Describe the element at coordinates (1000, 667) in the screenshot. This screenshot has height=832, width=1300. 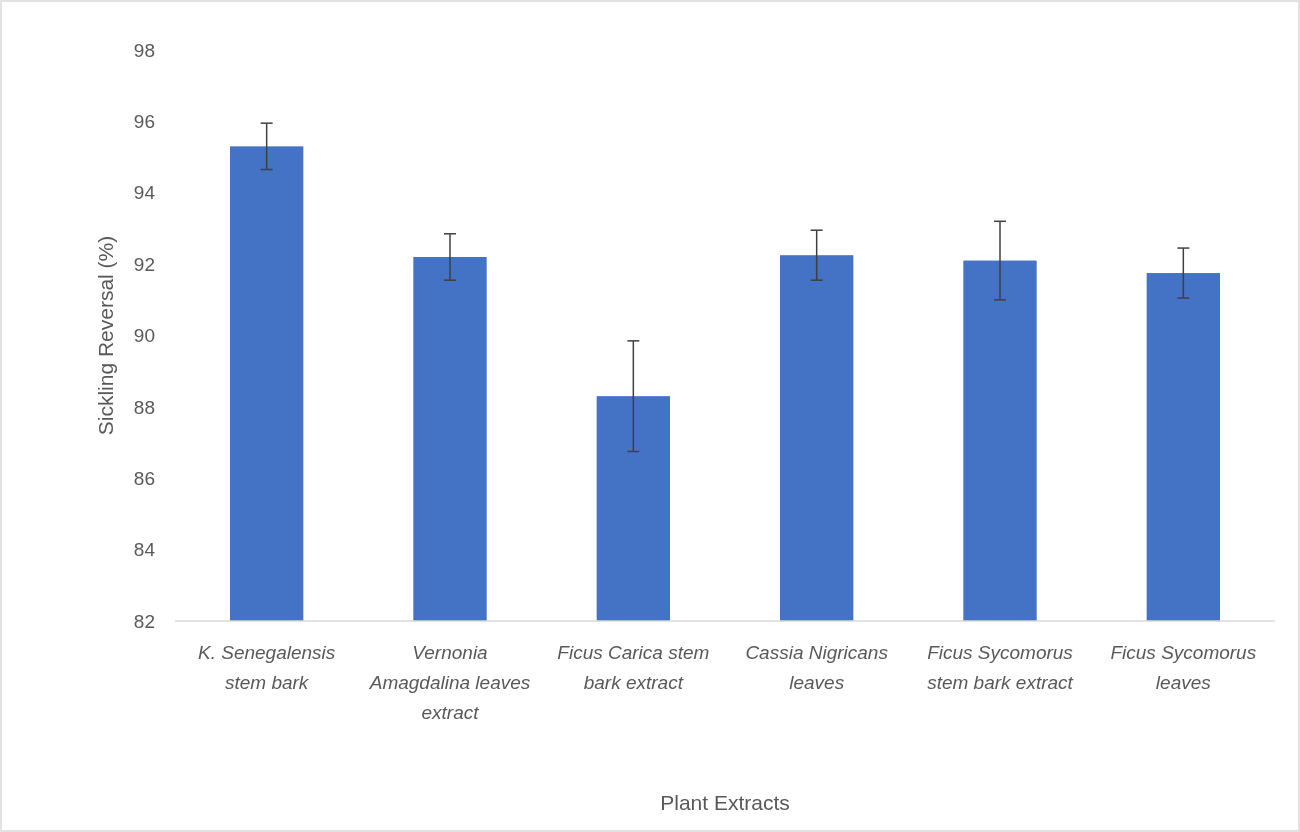
I see `x-tick-label: Ficus Sycomorus stem bark extract` at that location.